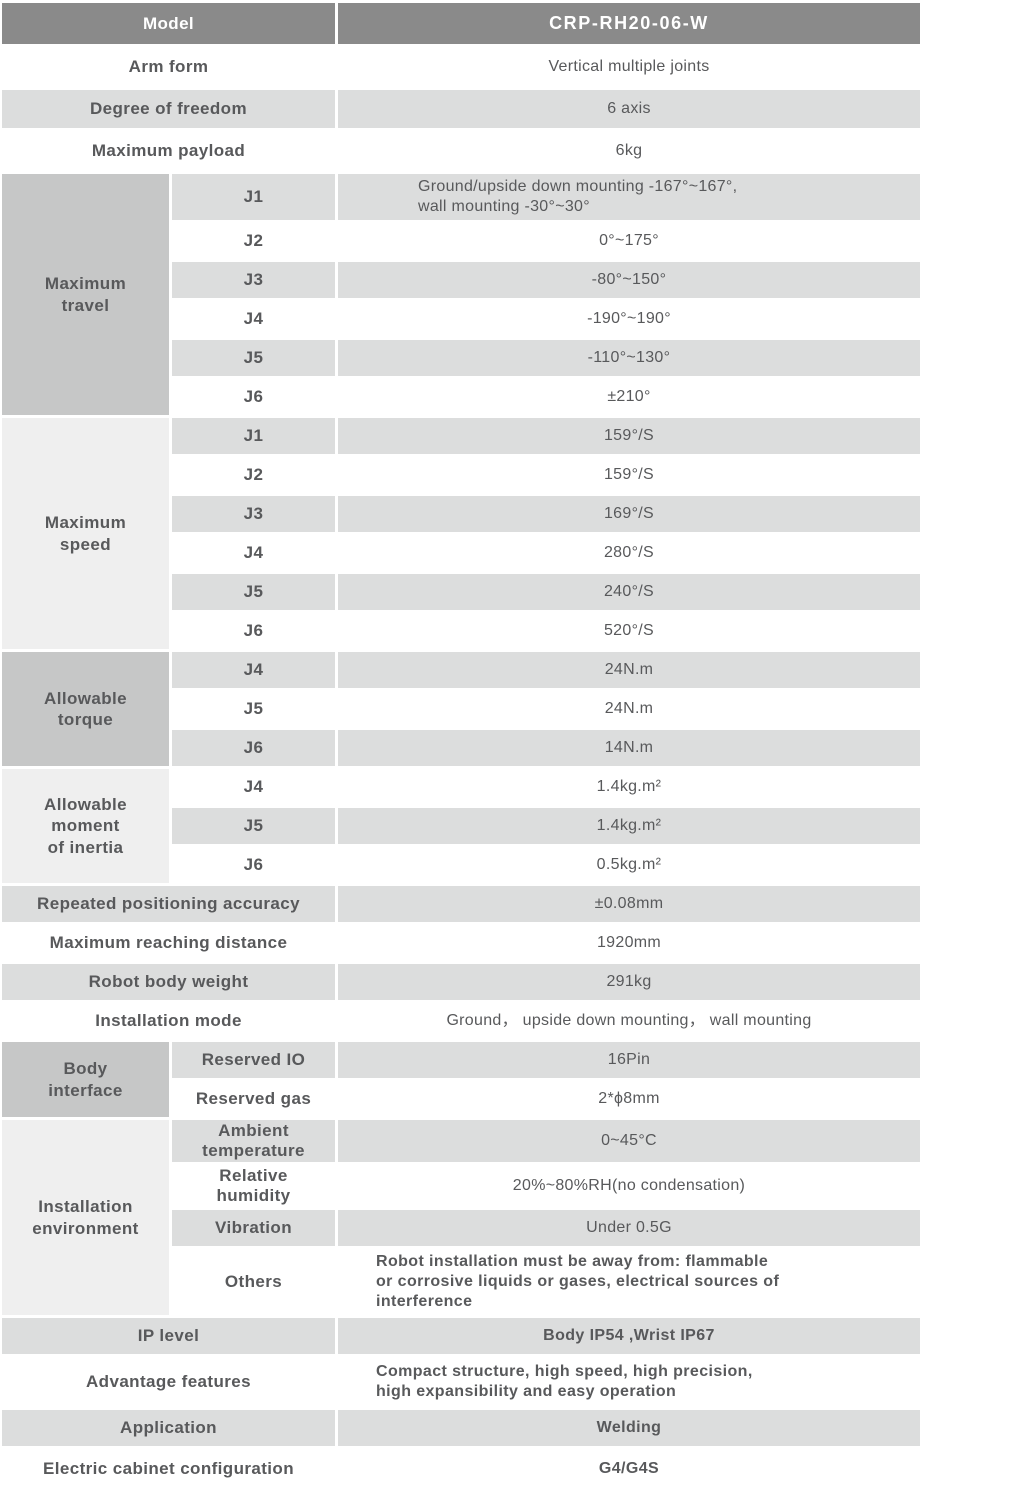 The image size is (1034, 1508). What do you see at coordinates (629, 514) in the screenshot?
I see `maximum-speed-j3-value: 169°/S` at bounding box center [629, 514].